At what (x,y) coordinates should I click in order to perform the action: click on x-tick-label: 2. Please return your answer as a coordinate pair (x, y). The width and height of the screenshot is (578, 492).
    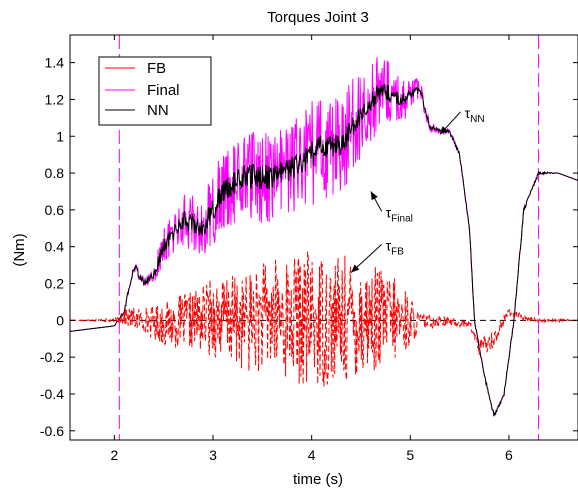
    Looking at the image, I should click on (114, 455).